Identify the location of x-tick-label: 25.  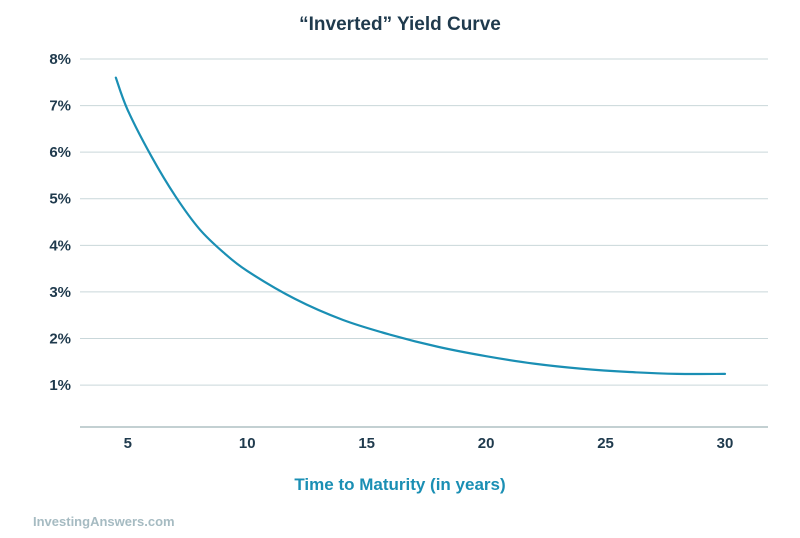
(605, 443).